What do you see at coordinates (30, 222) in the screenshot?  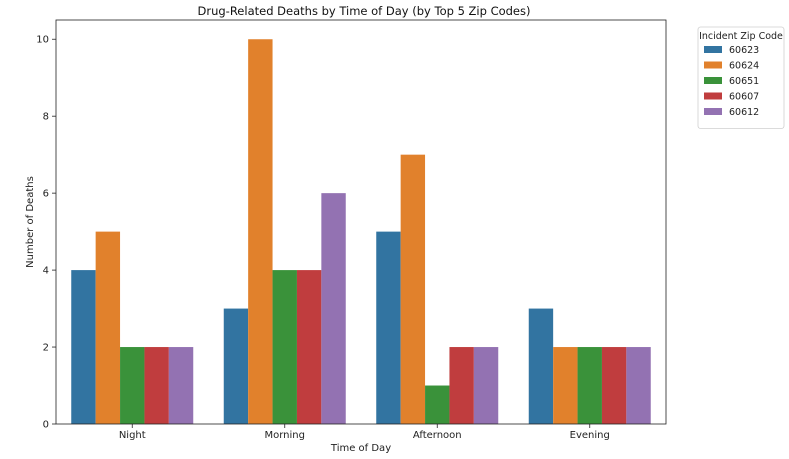 I see `y-axis-label: Number of Deaths` at bounding box center [30, 222].